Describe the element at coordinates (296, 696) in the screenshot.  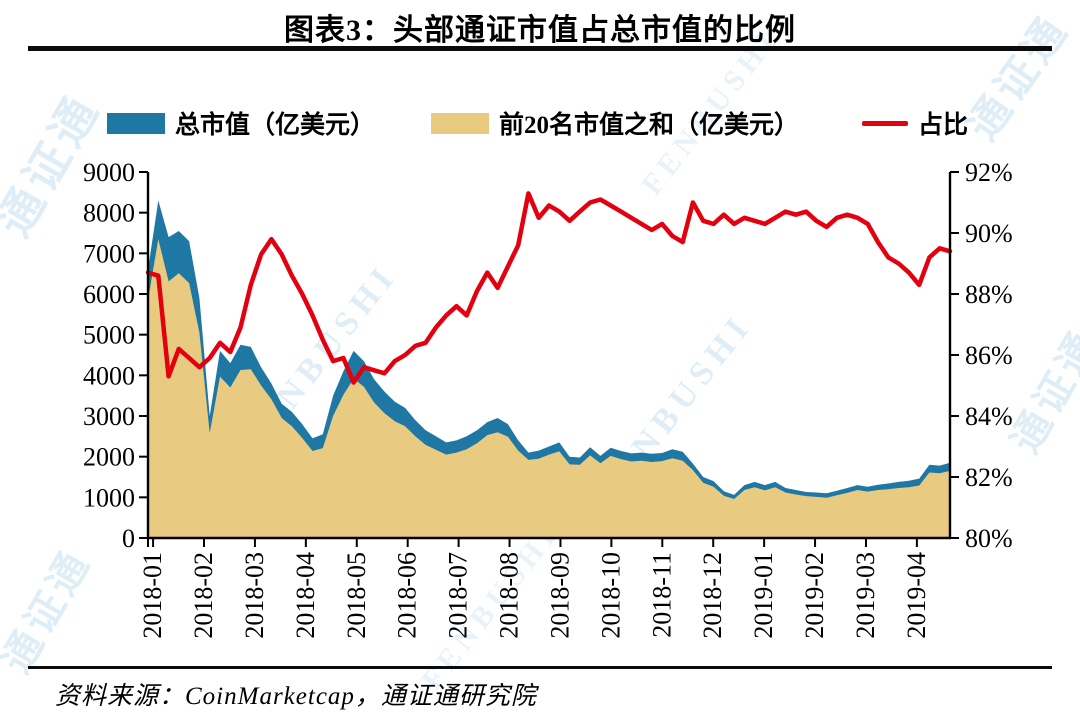
I see `source-note: 资料来源：CoinMarketcap，通证通研究院` at that location.